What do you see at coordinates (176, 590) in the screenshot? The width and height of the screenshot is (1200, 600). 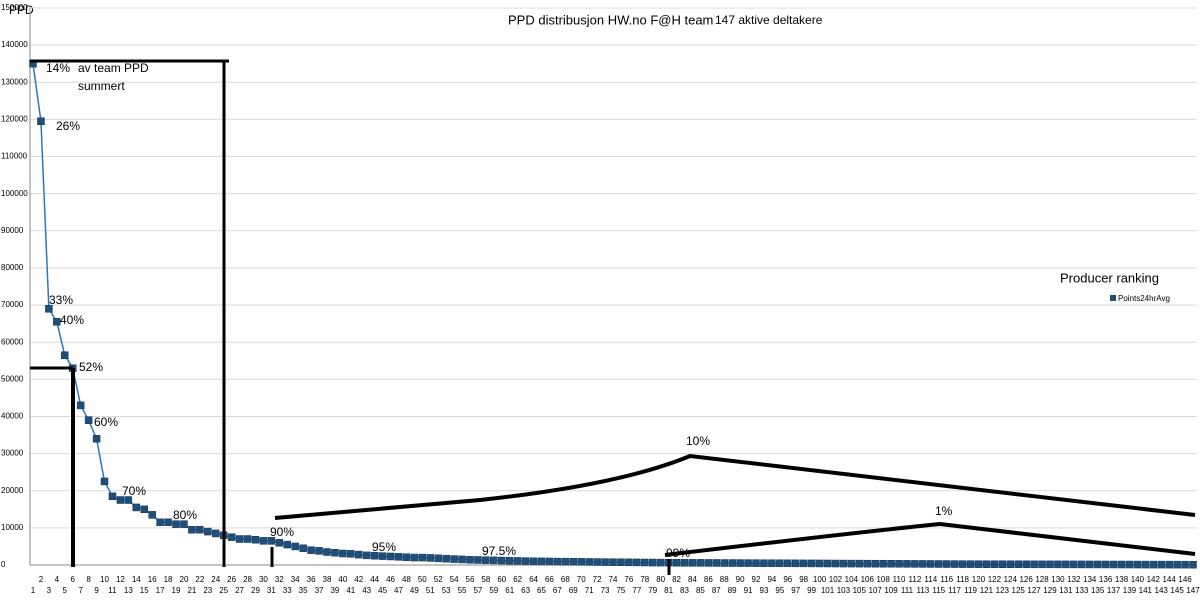 I see `x-tick-label: 19` at bounding box center [176, 590].